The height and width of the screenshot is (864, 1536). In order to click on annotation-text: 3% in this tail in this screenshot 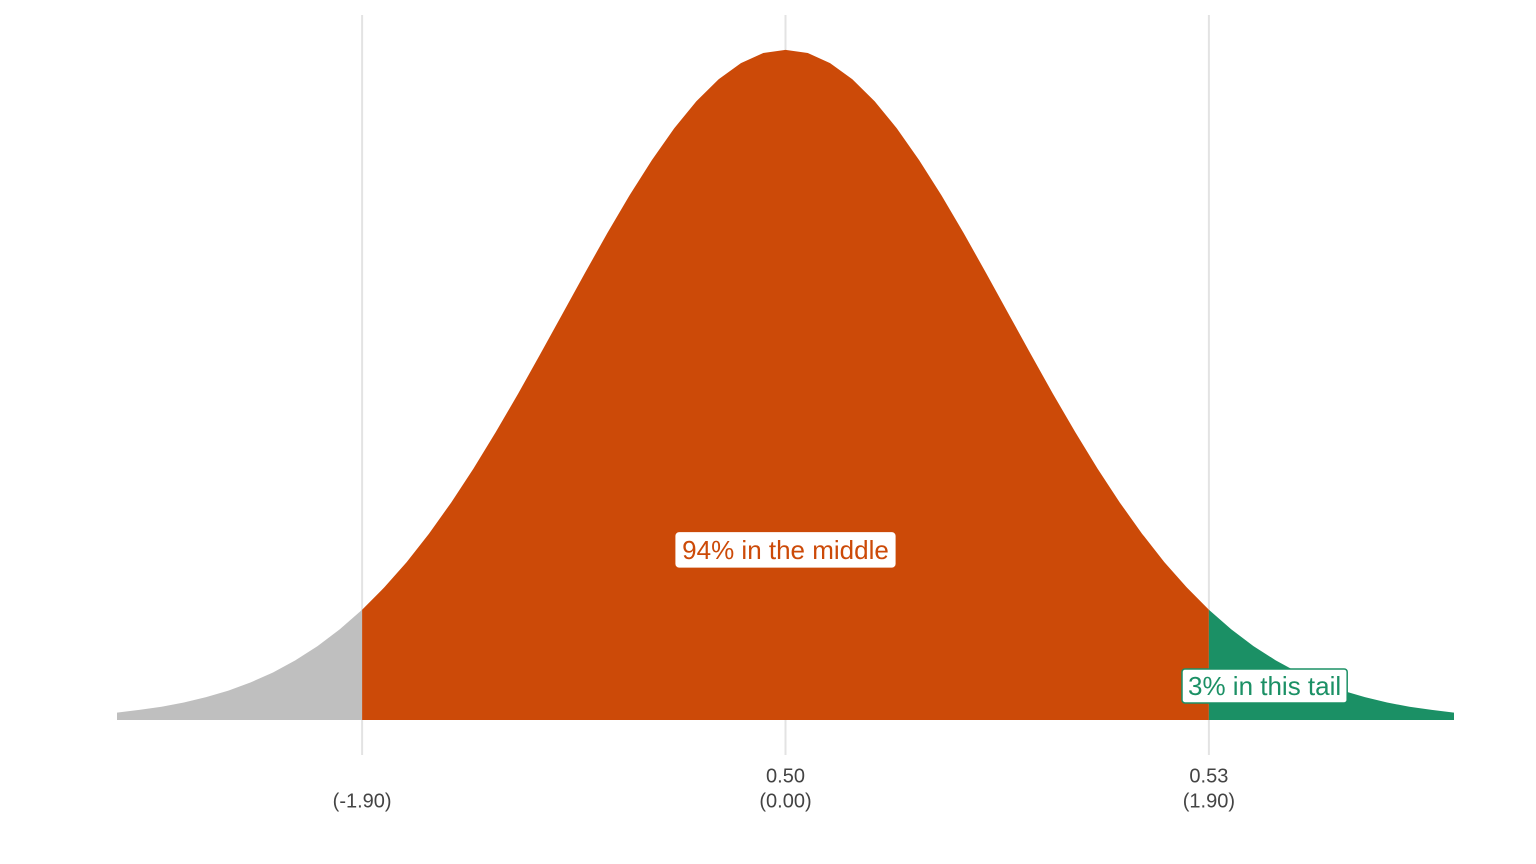, I will do `click(1264, 686)`.